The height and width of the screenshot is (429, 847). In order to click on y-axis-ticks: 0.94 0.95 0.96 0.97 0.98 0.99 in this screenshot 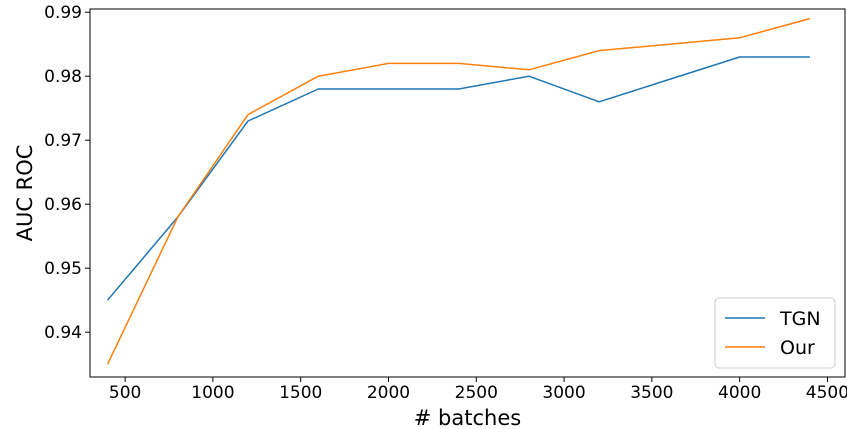, I will do `click(67, 173)`.